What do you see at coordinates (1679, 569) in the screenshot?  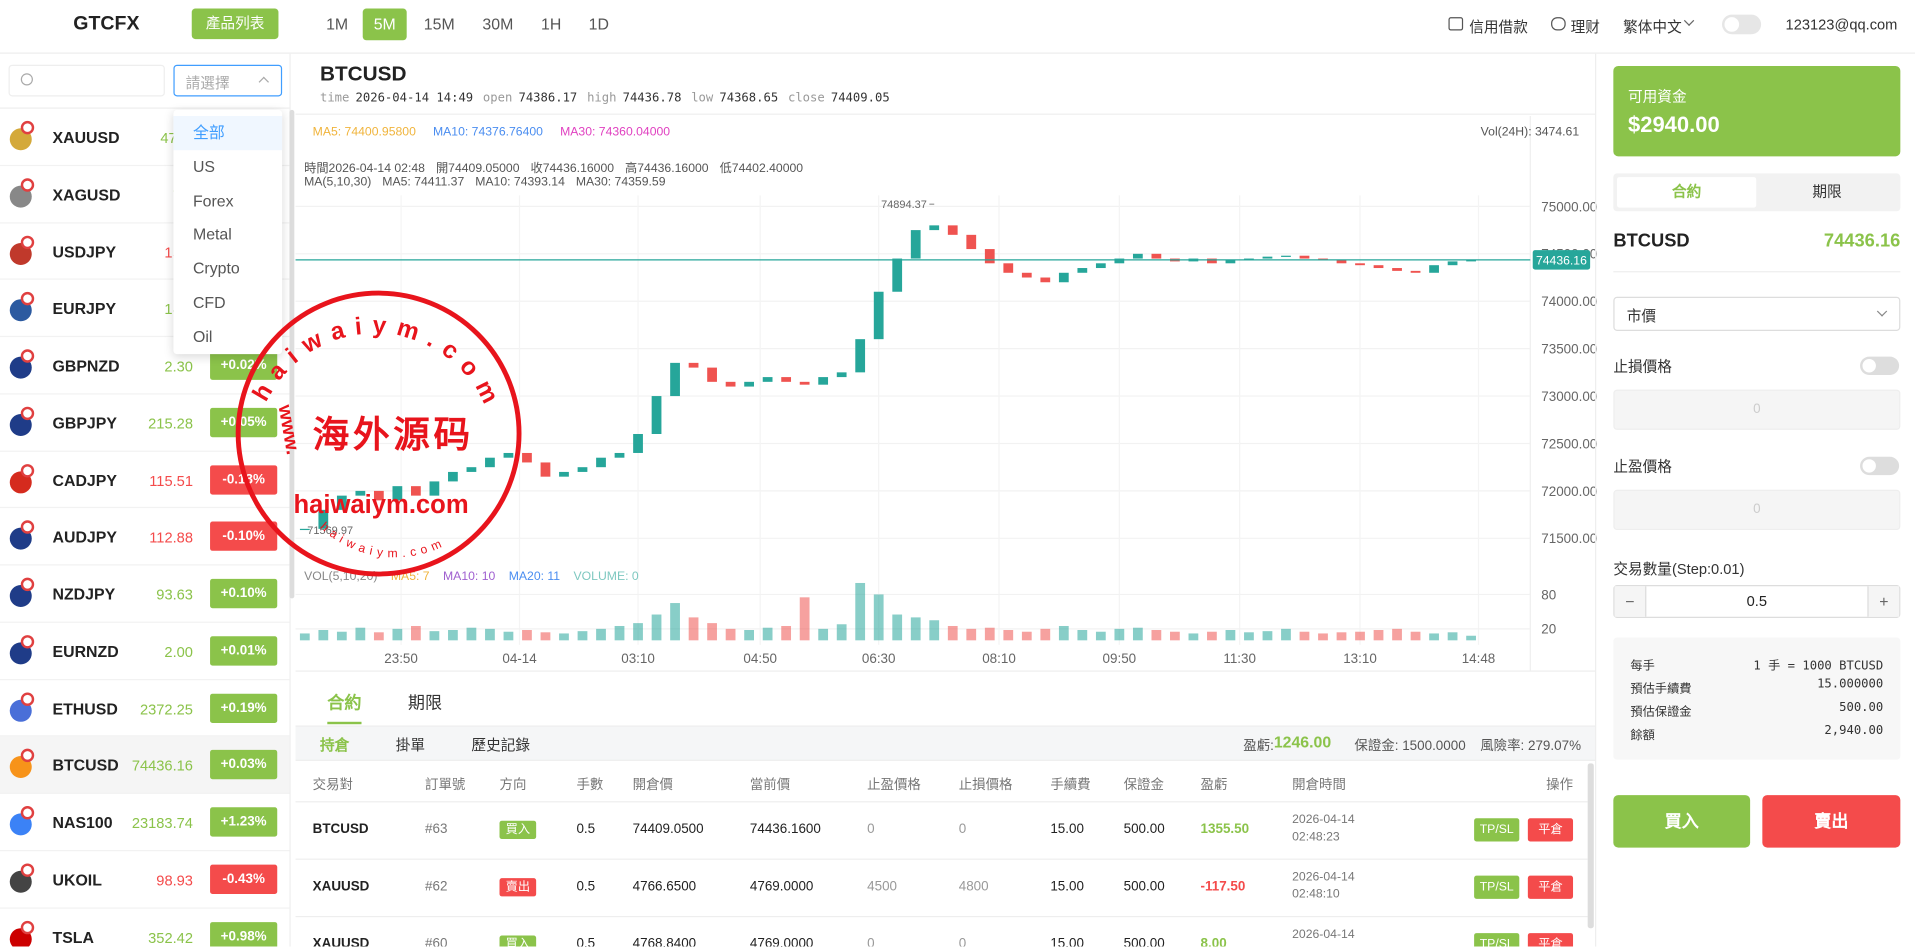 I see `quantity-label: 交易數量(Step:0.01)` at bounding box center [1679, 569].